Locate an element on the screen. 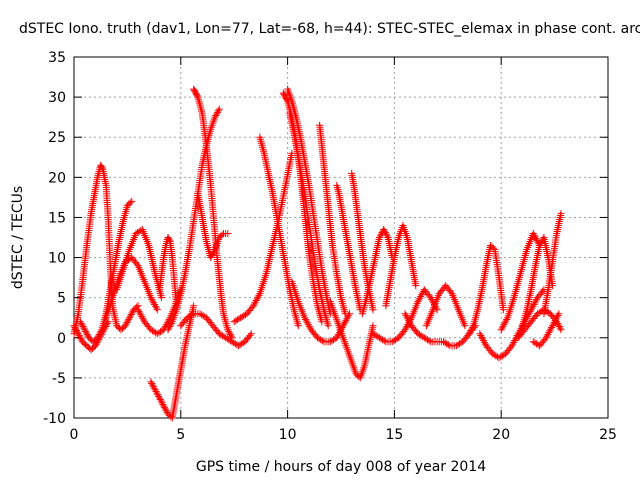 The height and width of the screenshot is (480, 640). y-axis-label: dSTEC / TECUs is located at coordinates (18, 237).